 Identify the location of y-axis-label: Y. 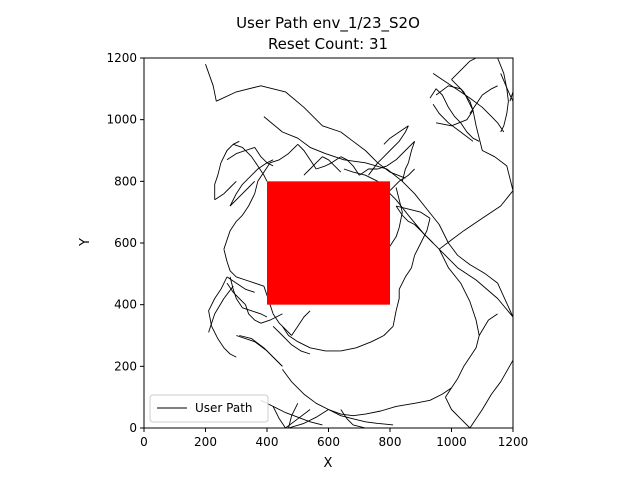
(85, 242).